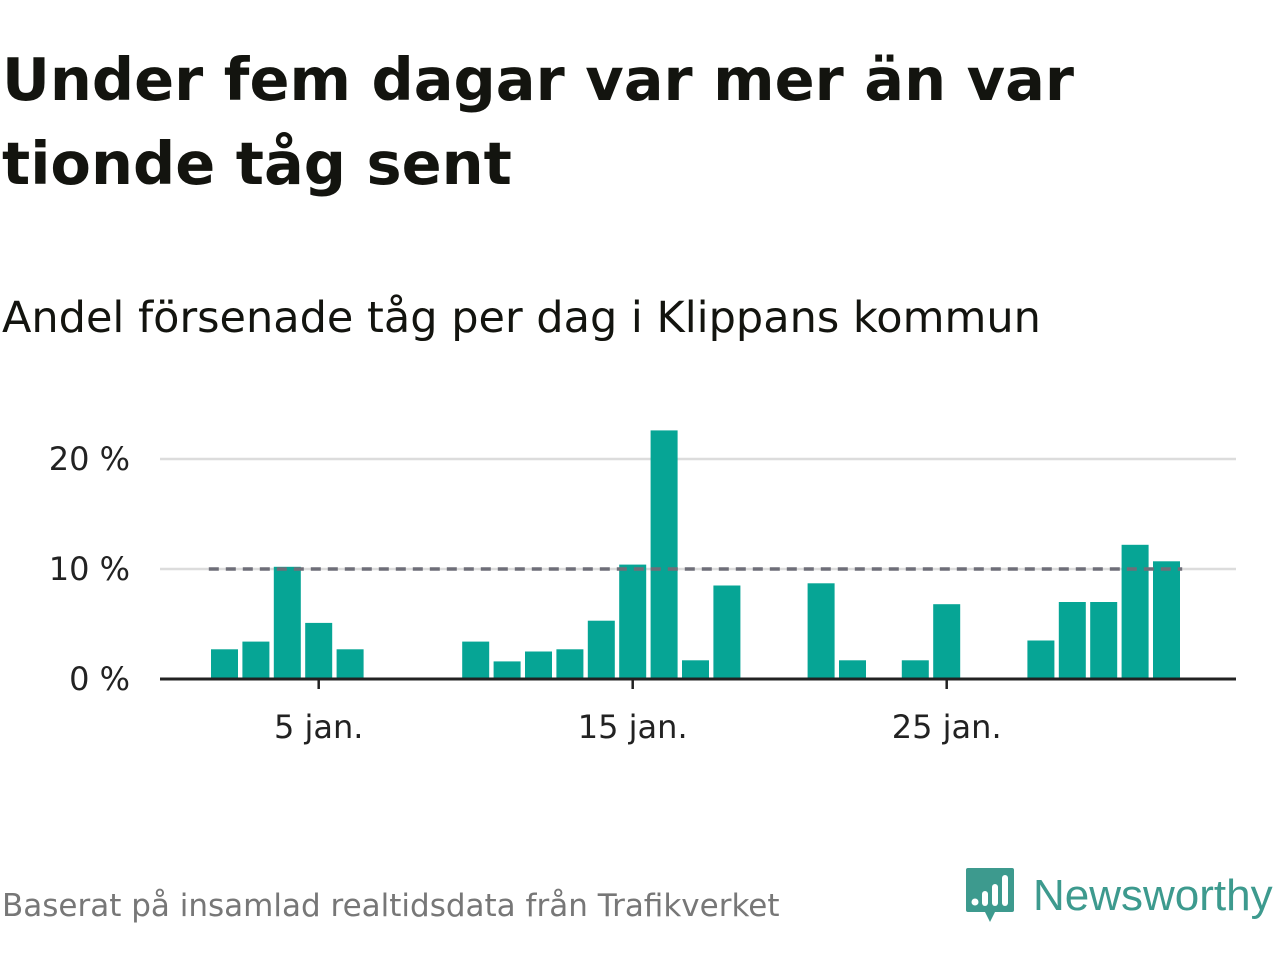 The width and height of the screenshot is (1280, 960). I want to click on brand-logo: Newsworthy, so click(1119, 896).